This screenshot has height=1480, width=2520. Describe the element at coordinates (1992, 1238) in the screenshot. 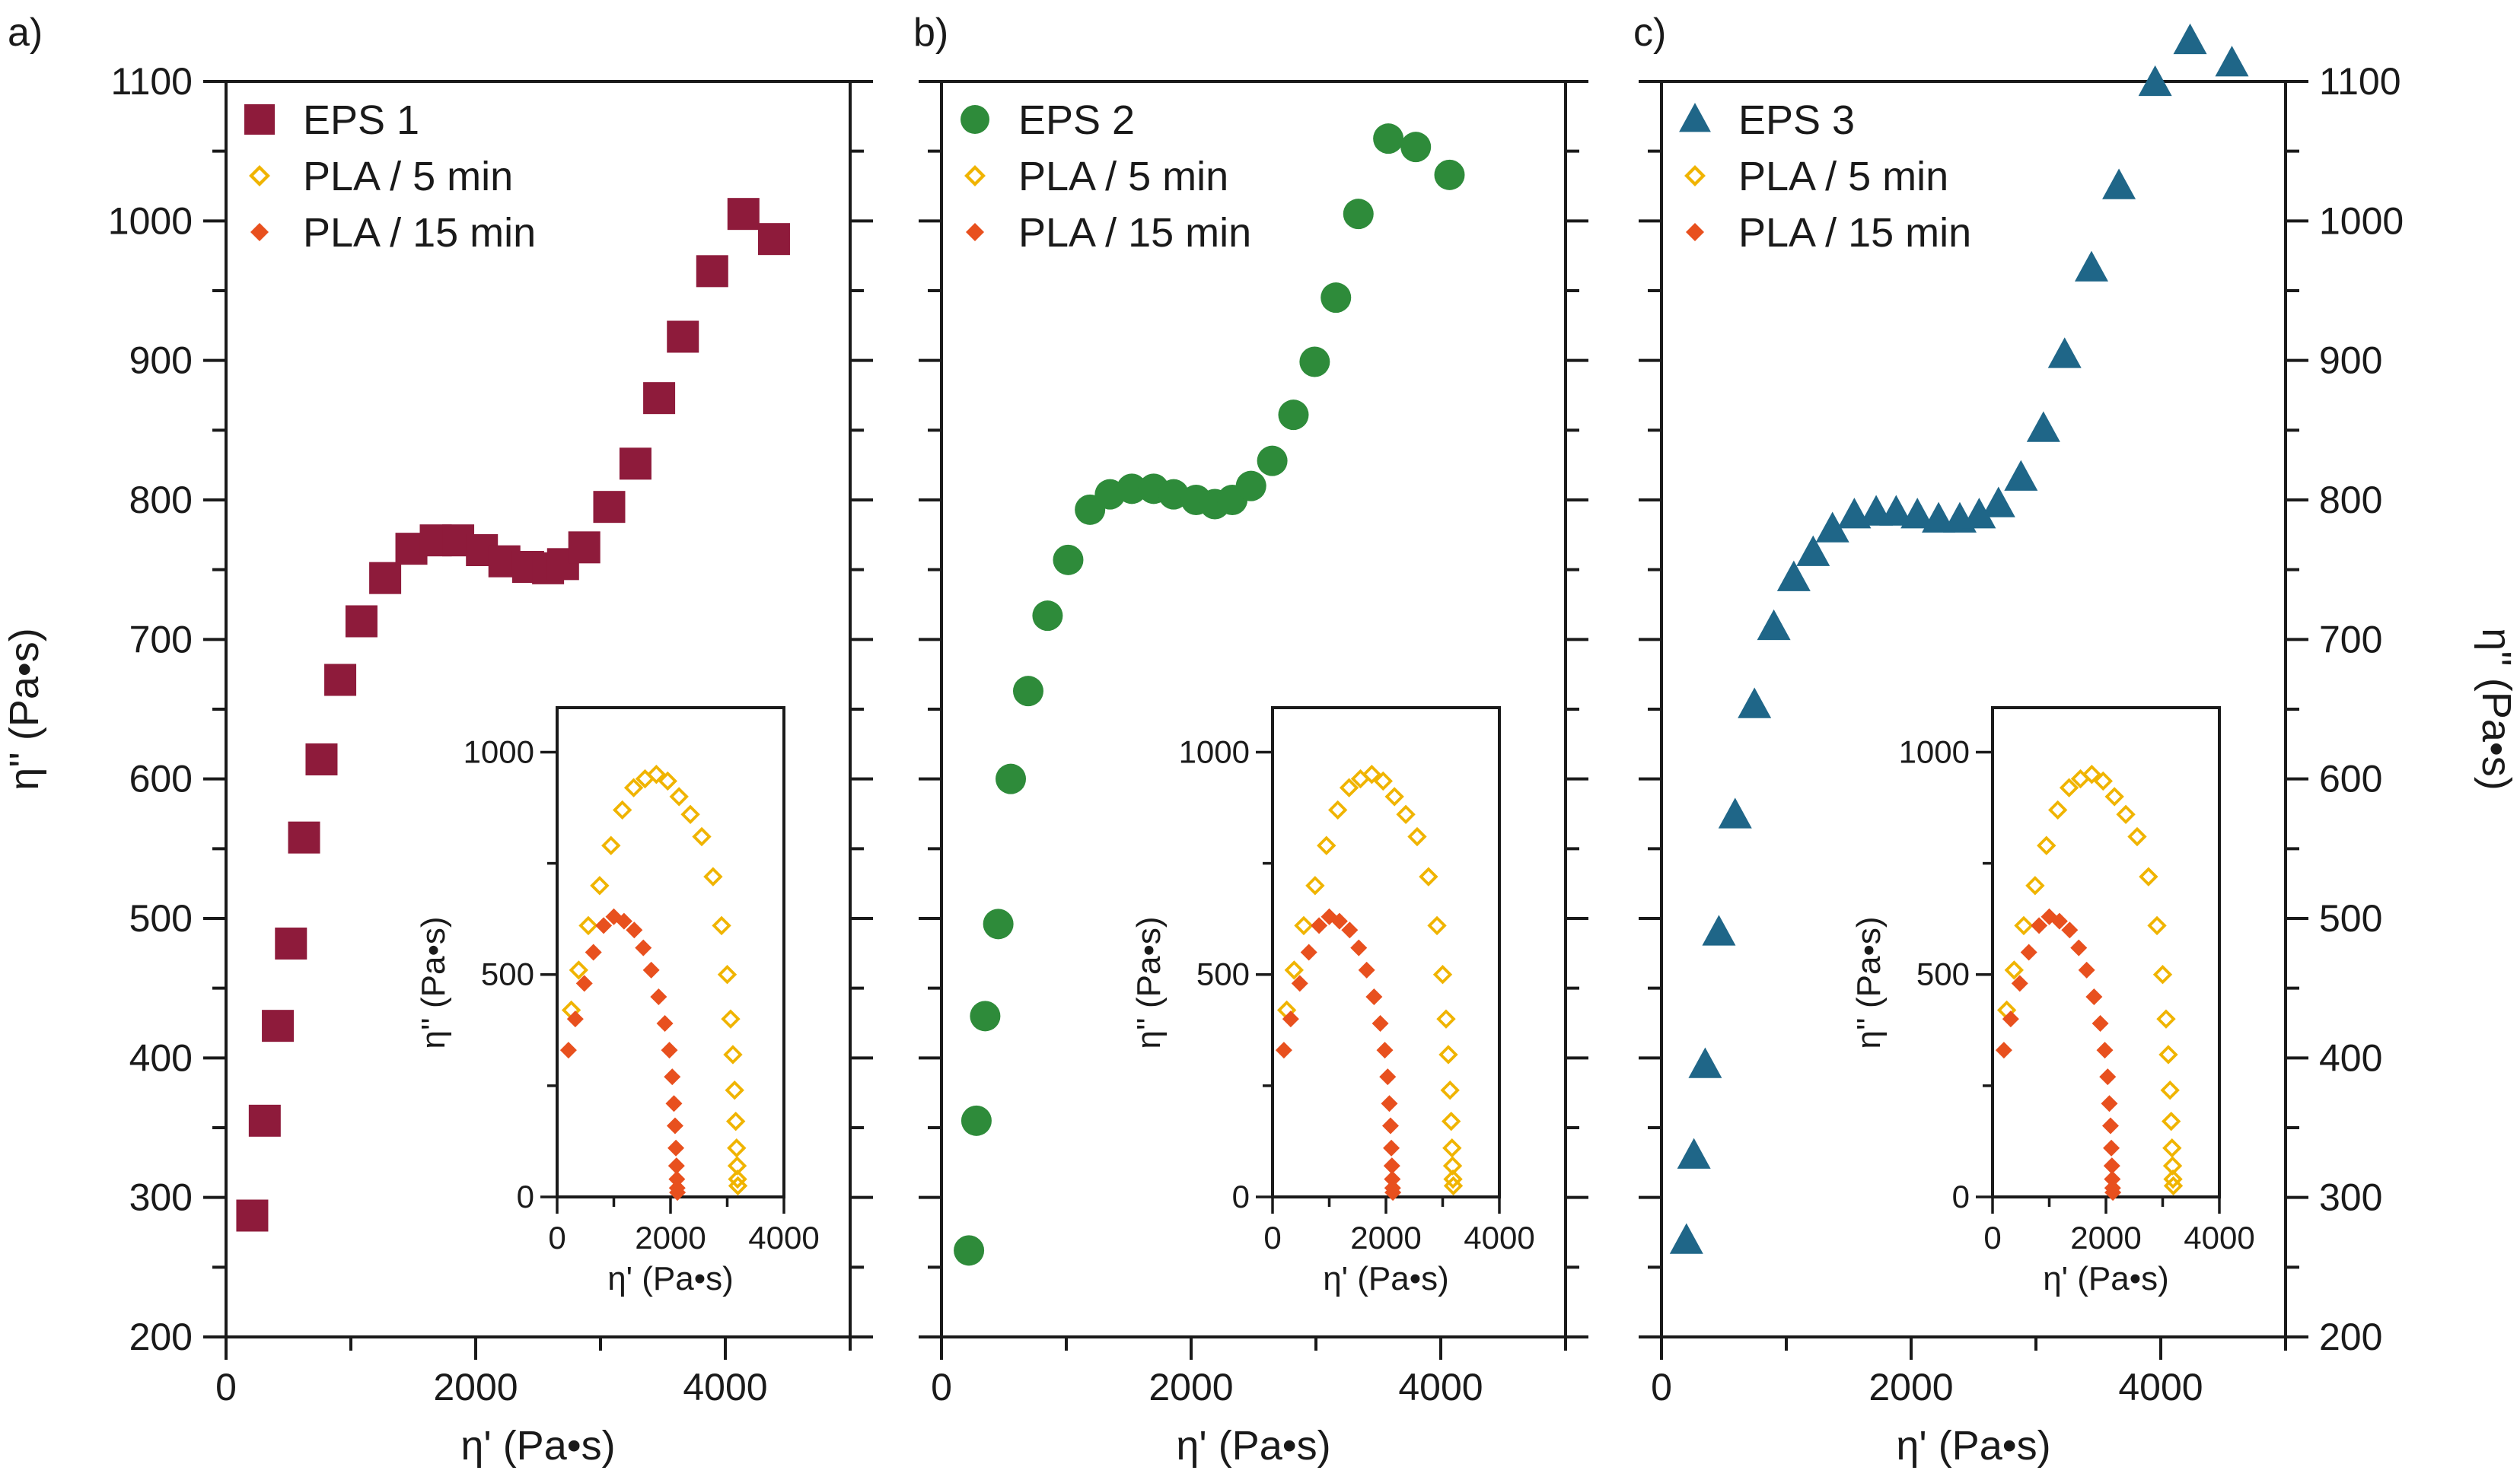

I see `inset-x-tick-label: 0` at that location.